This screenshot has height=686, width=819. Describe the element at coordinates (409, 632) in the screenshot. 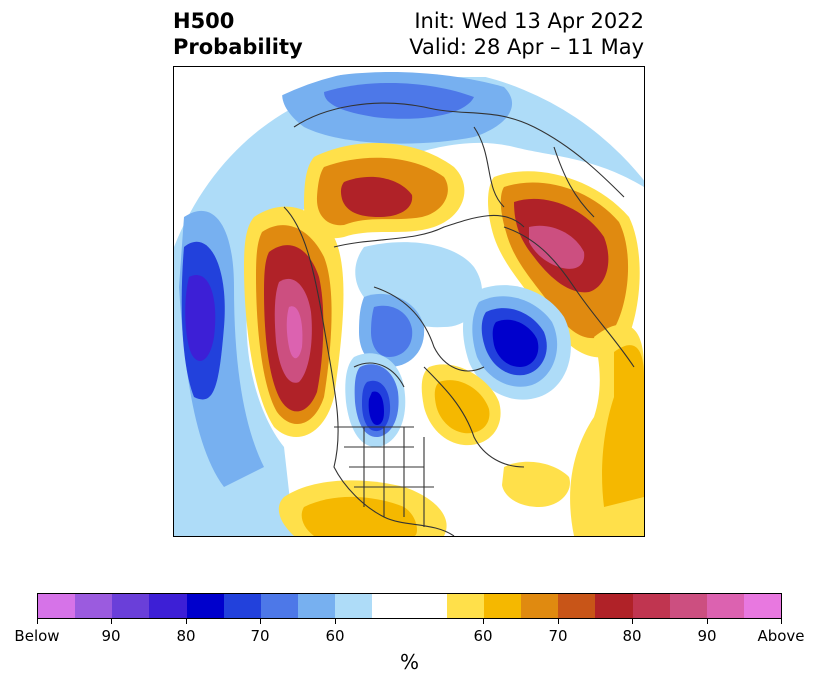

I see `colorbar-ticks: Below 90 80 70 60 60 70 80 90 Above` at that location.